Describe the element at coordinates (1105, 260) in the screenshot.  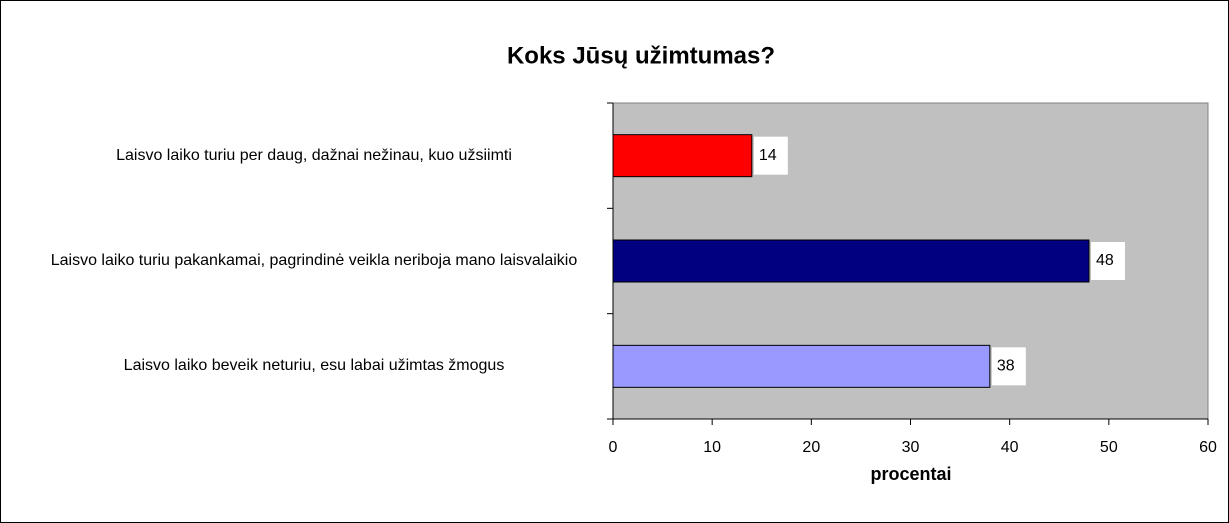
I see `value-label: 48` at that location.